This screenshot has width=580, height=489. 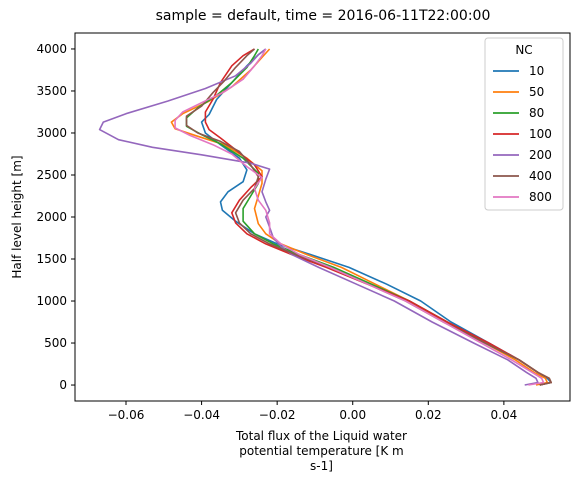 What do you see at coordinates (321, 466) in the screenshot?
I see `x-axis-label-line: s-1]` at bounding box center [321, 466].